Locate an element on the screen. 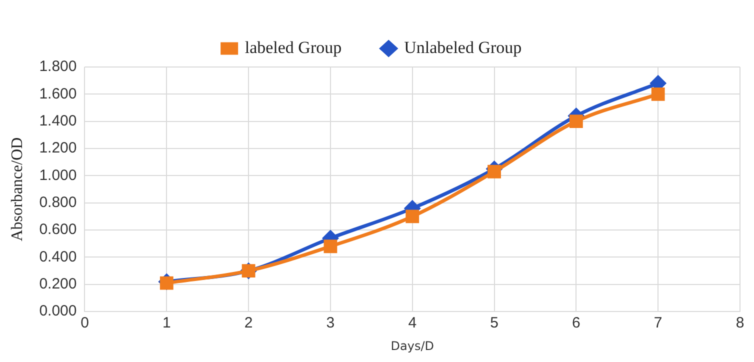  y-tick-label: 1.400 is located at coordinates (58, 121).